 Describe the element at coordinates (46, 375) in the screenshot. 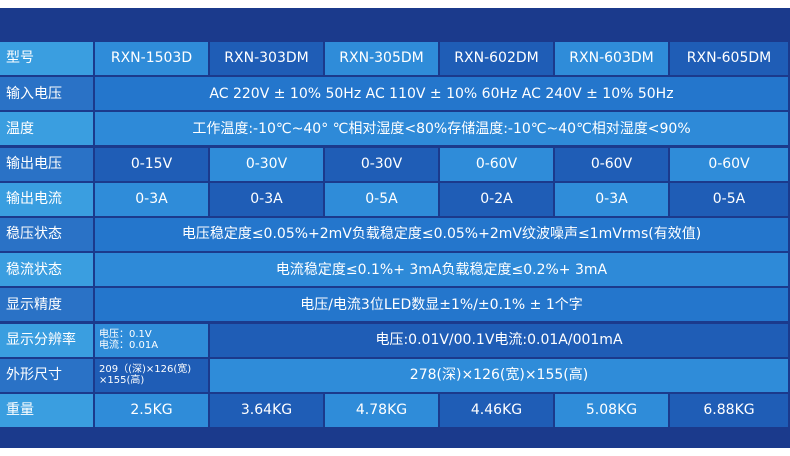

I see `row-label: 外形尺寸` at that location.